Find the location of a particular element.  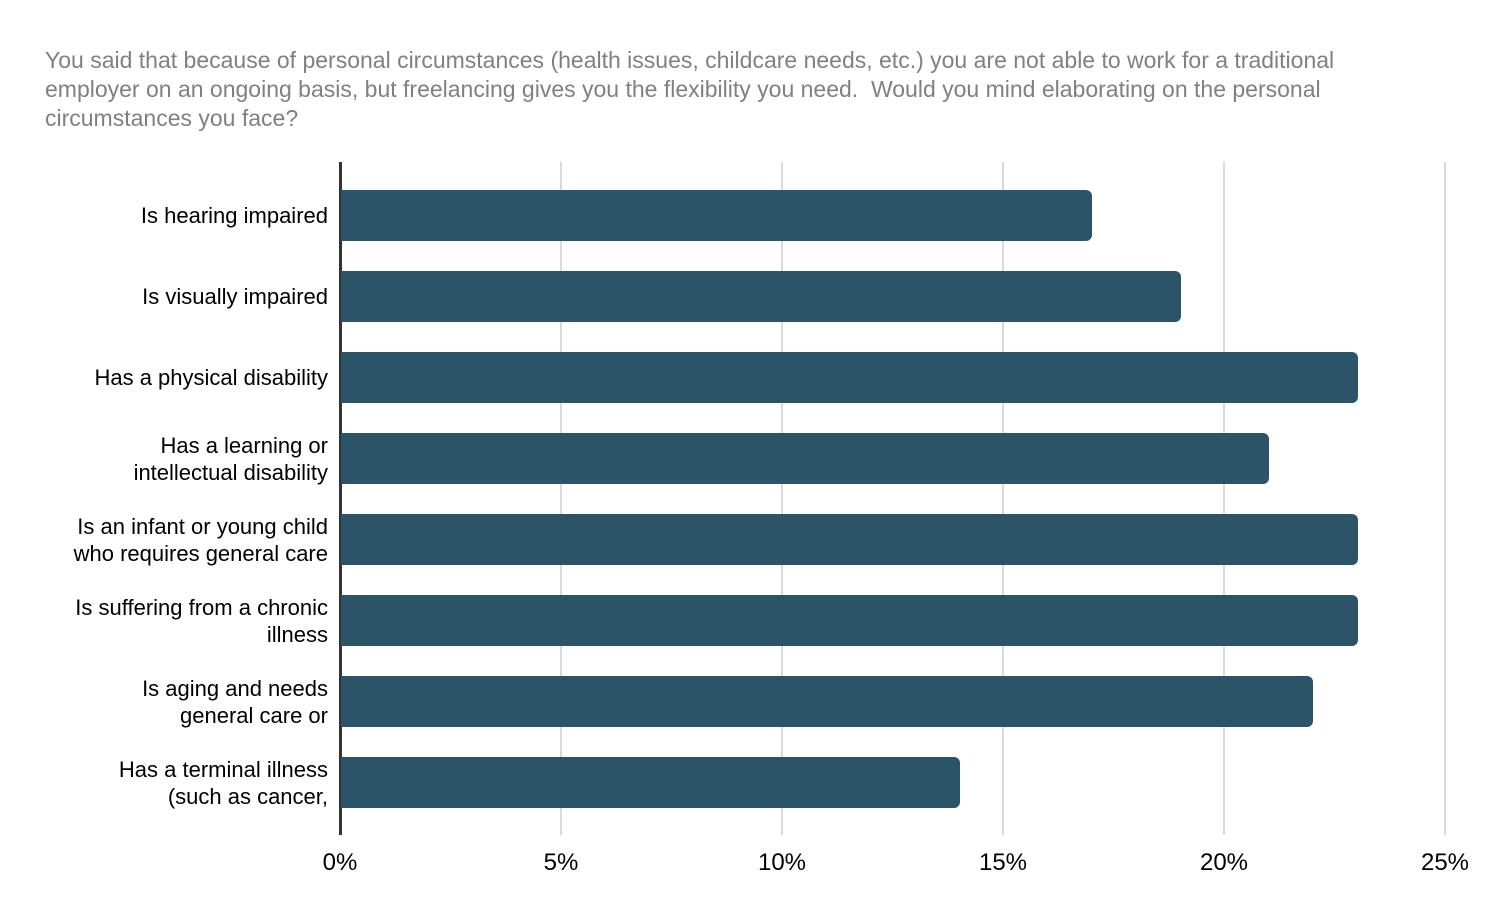

category-label: Is hearing impaired is located at coordinates (234, 215).